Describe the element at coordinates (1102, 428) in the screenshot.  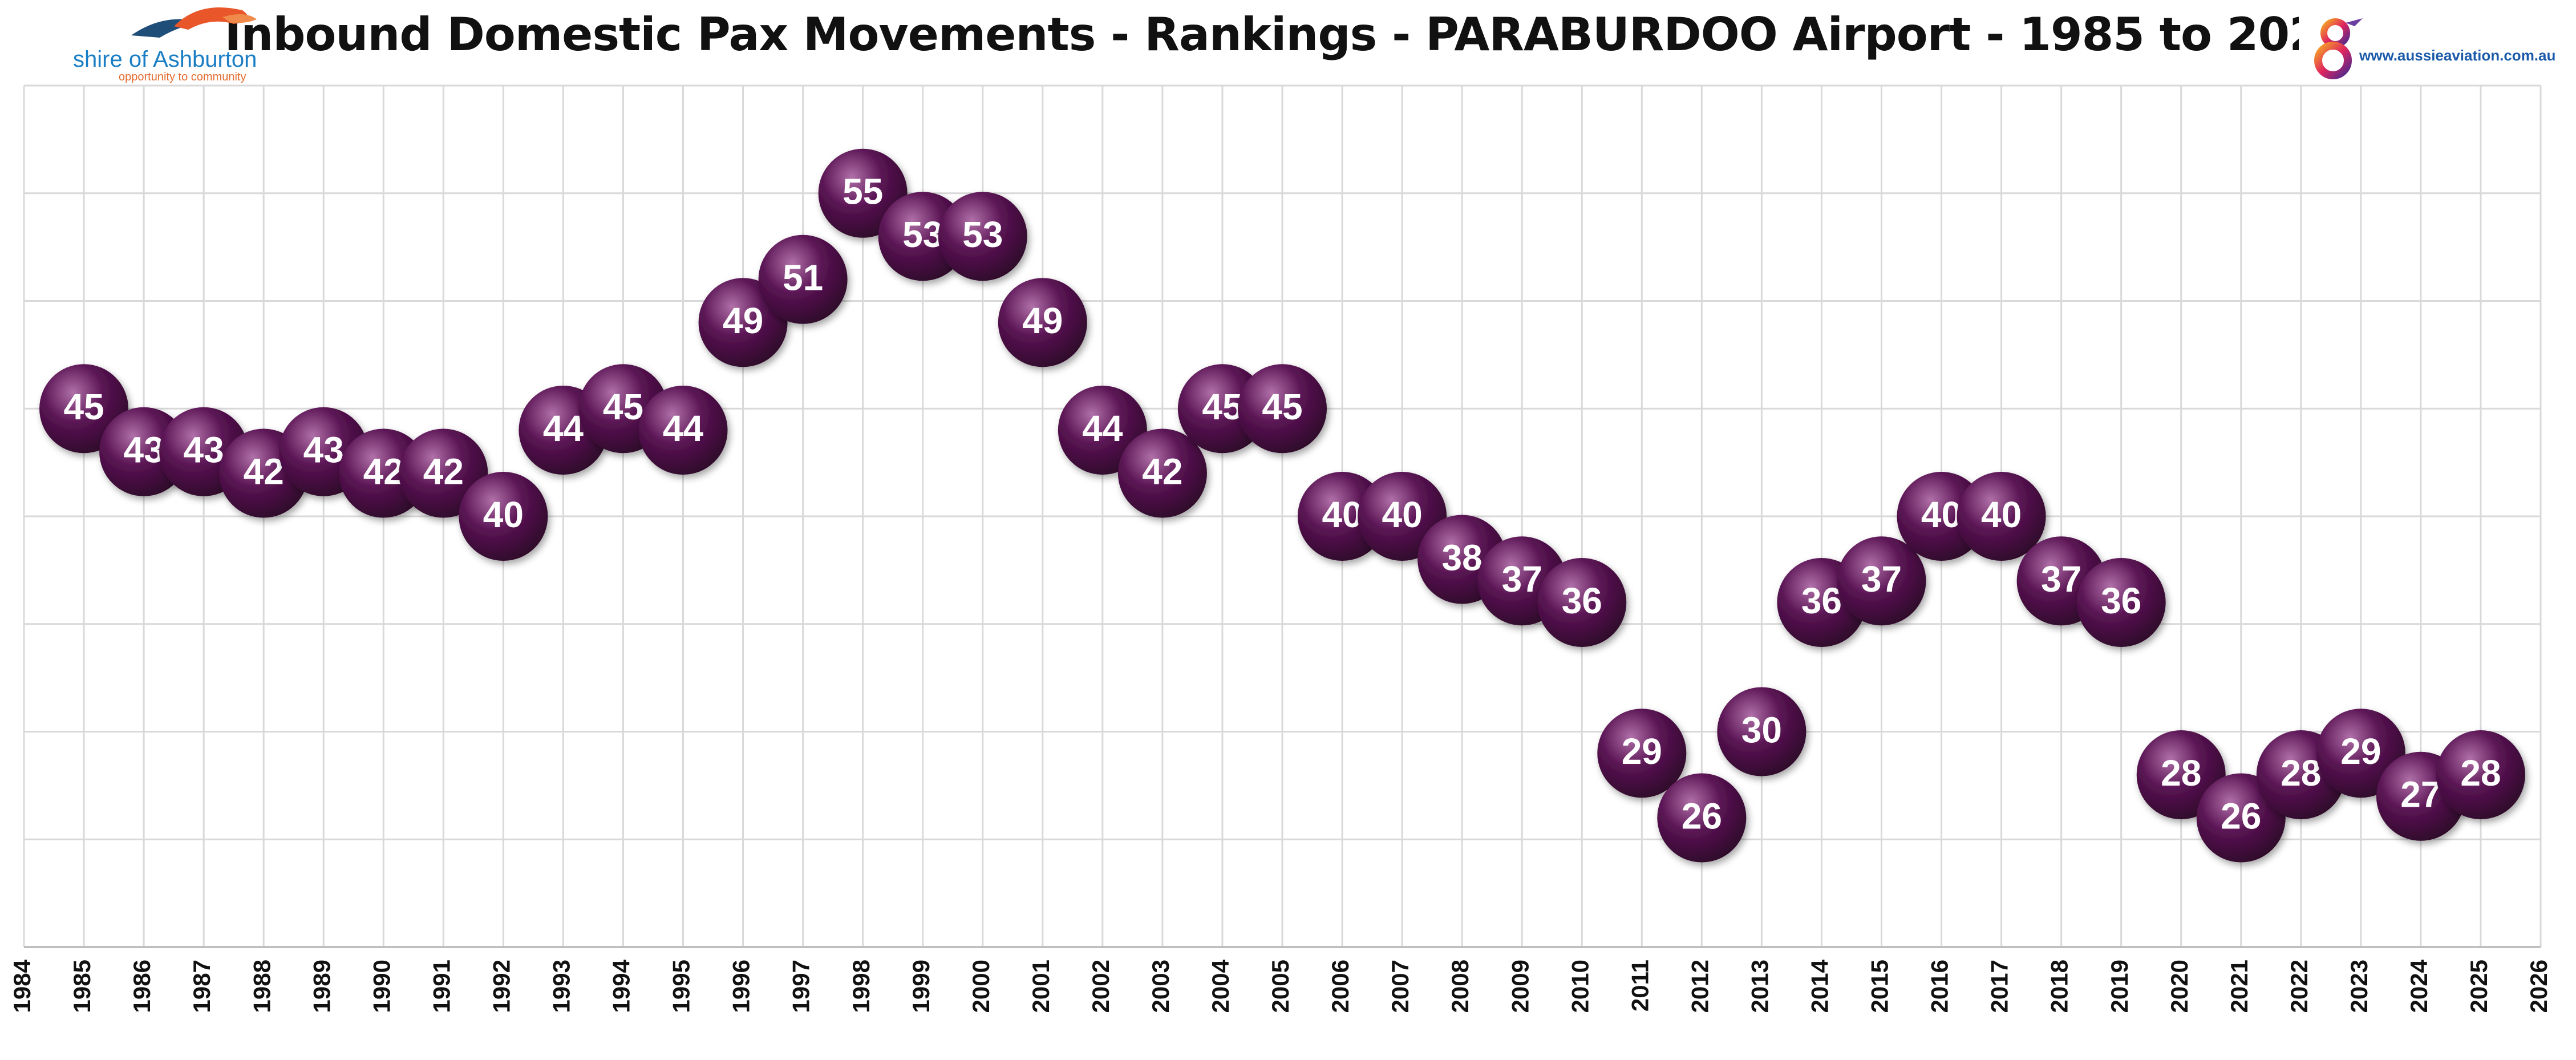
I see `data-label: 44` at that location.